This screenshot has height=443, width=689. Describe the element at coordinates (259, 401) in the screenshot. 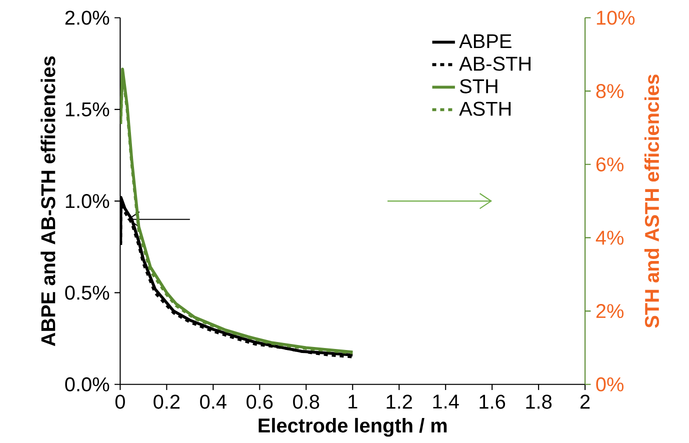

I see `x-tick-label: 0.6` at that location.